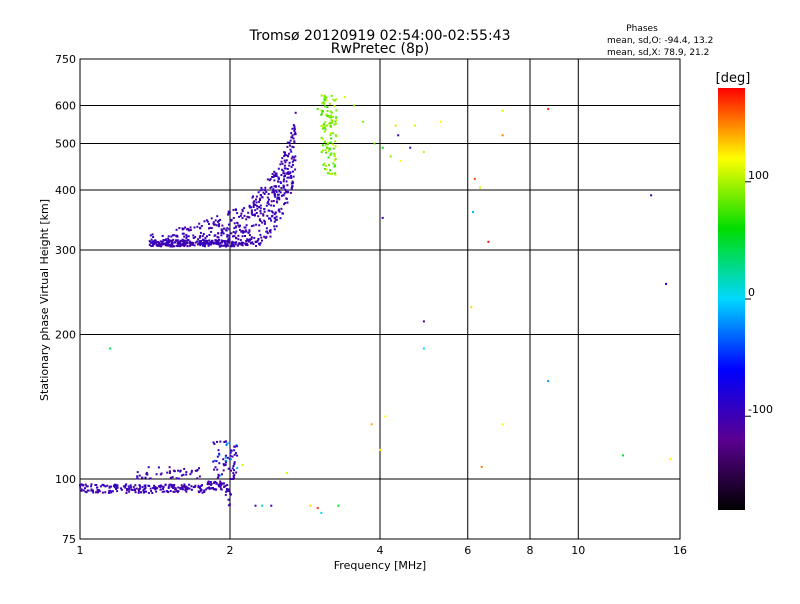  What do you see at coordinates (65, 250) in the screenshot?
I see `y-tick-label: 300` at bounding box center [65, 250].